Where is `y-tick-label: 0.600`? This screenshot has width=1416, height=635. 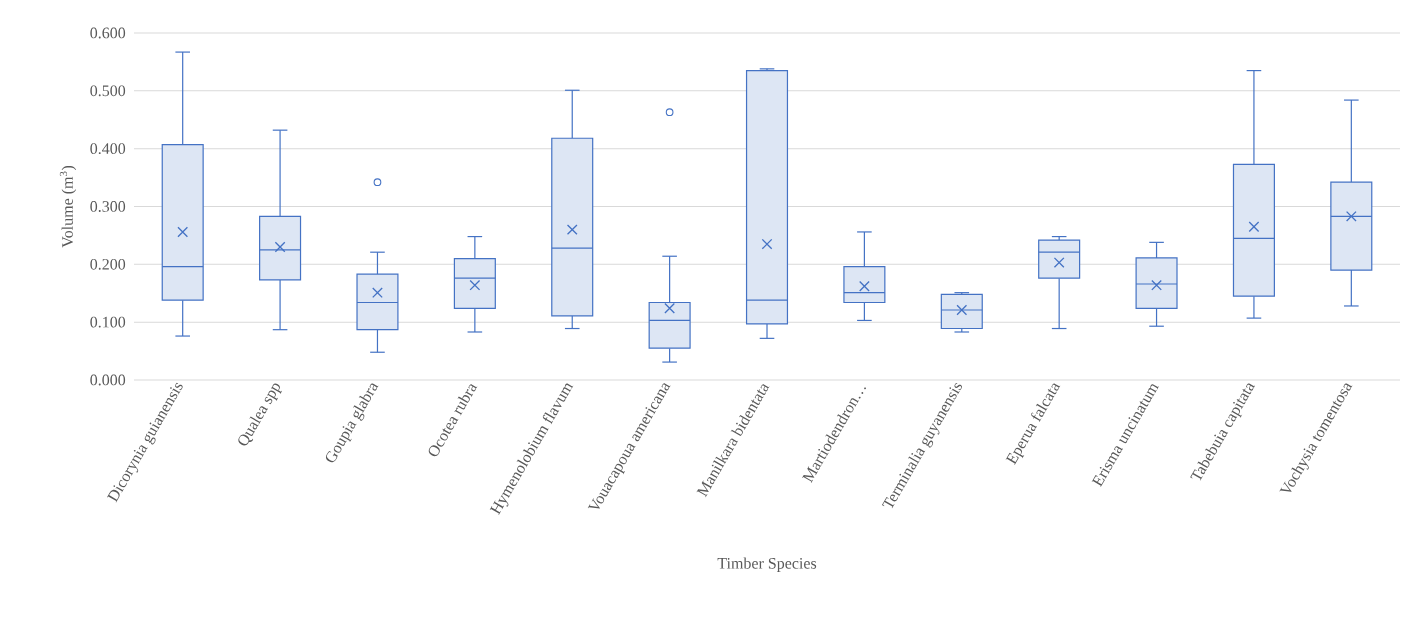
y-tick-label: 0.600 is located at coordinates (108, 33).